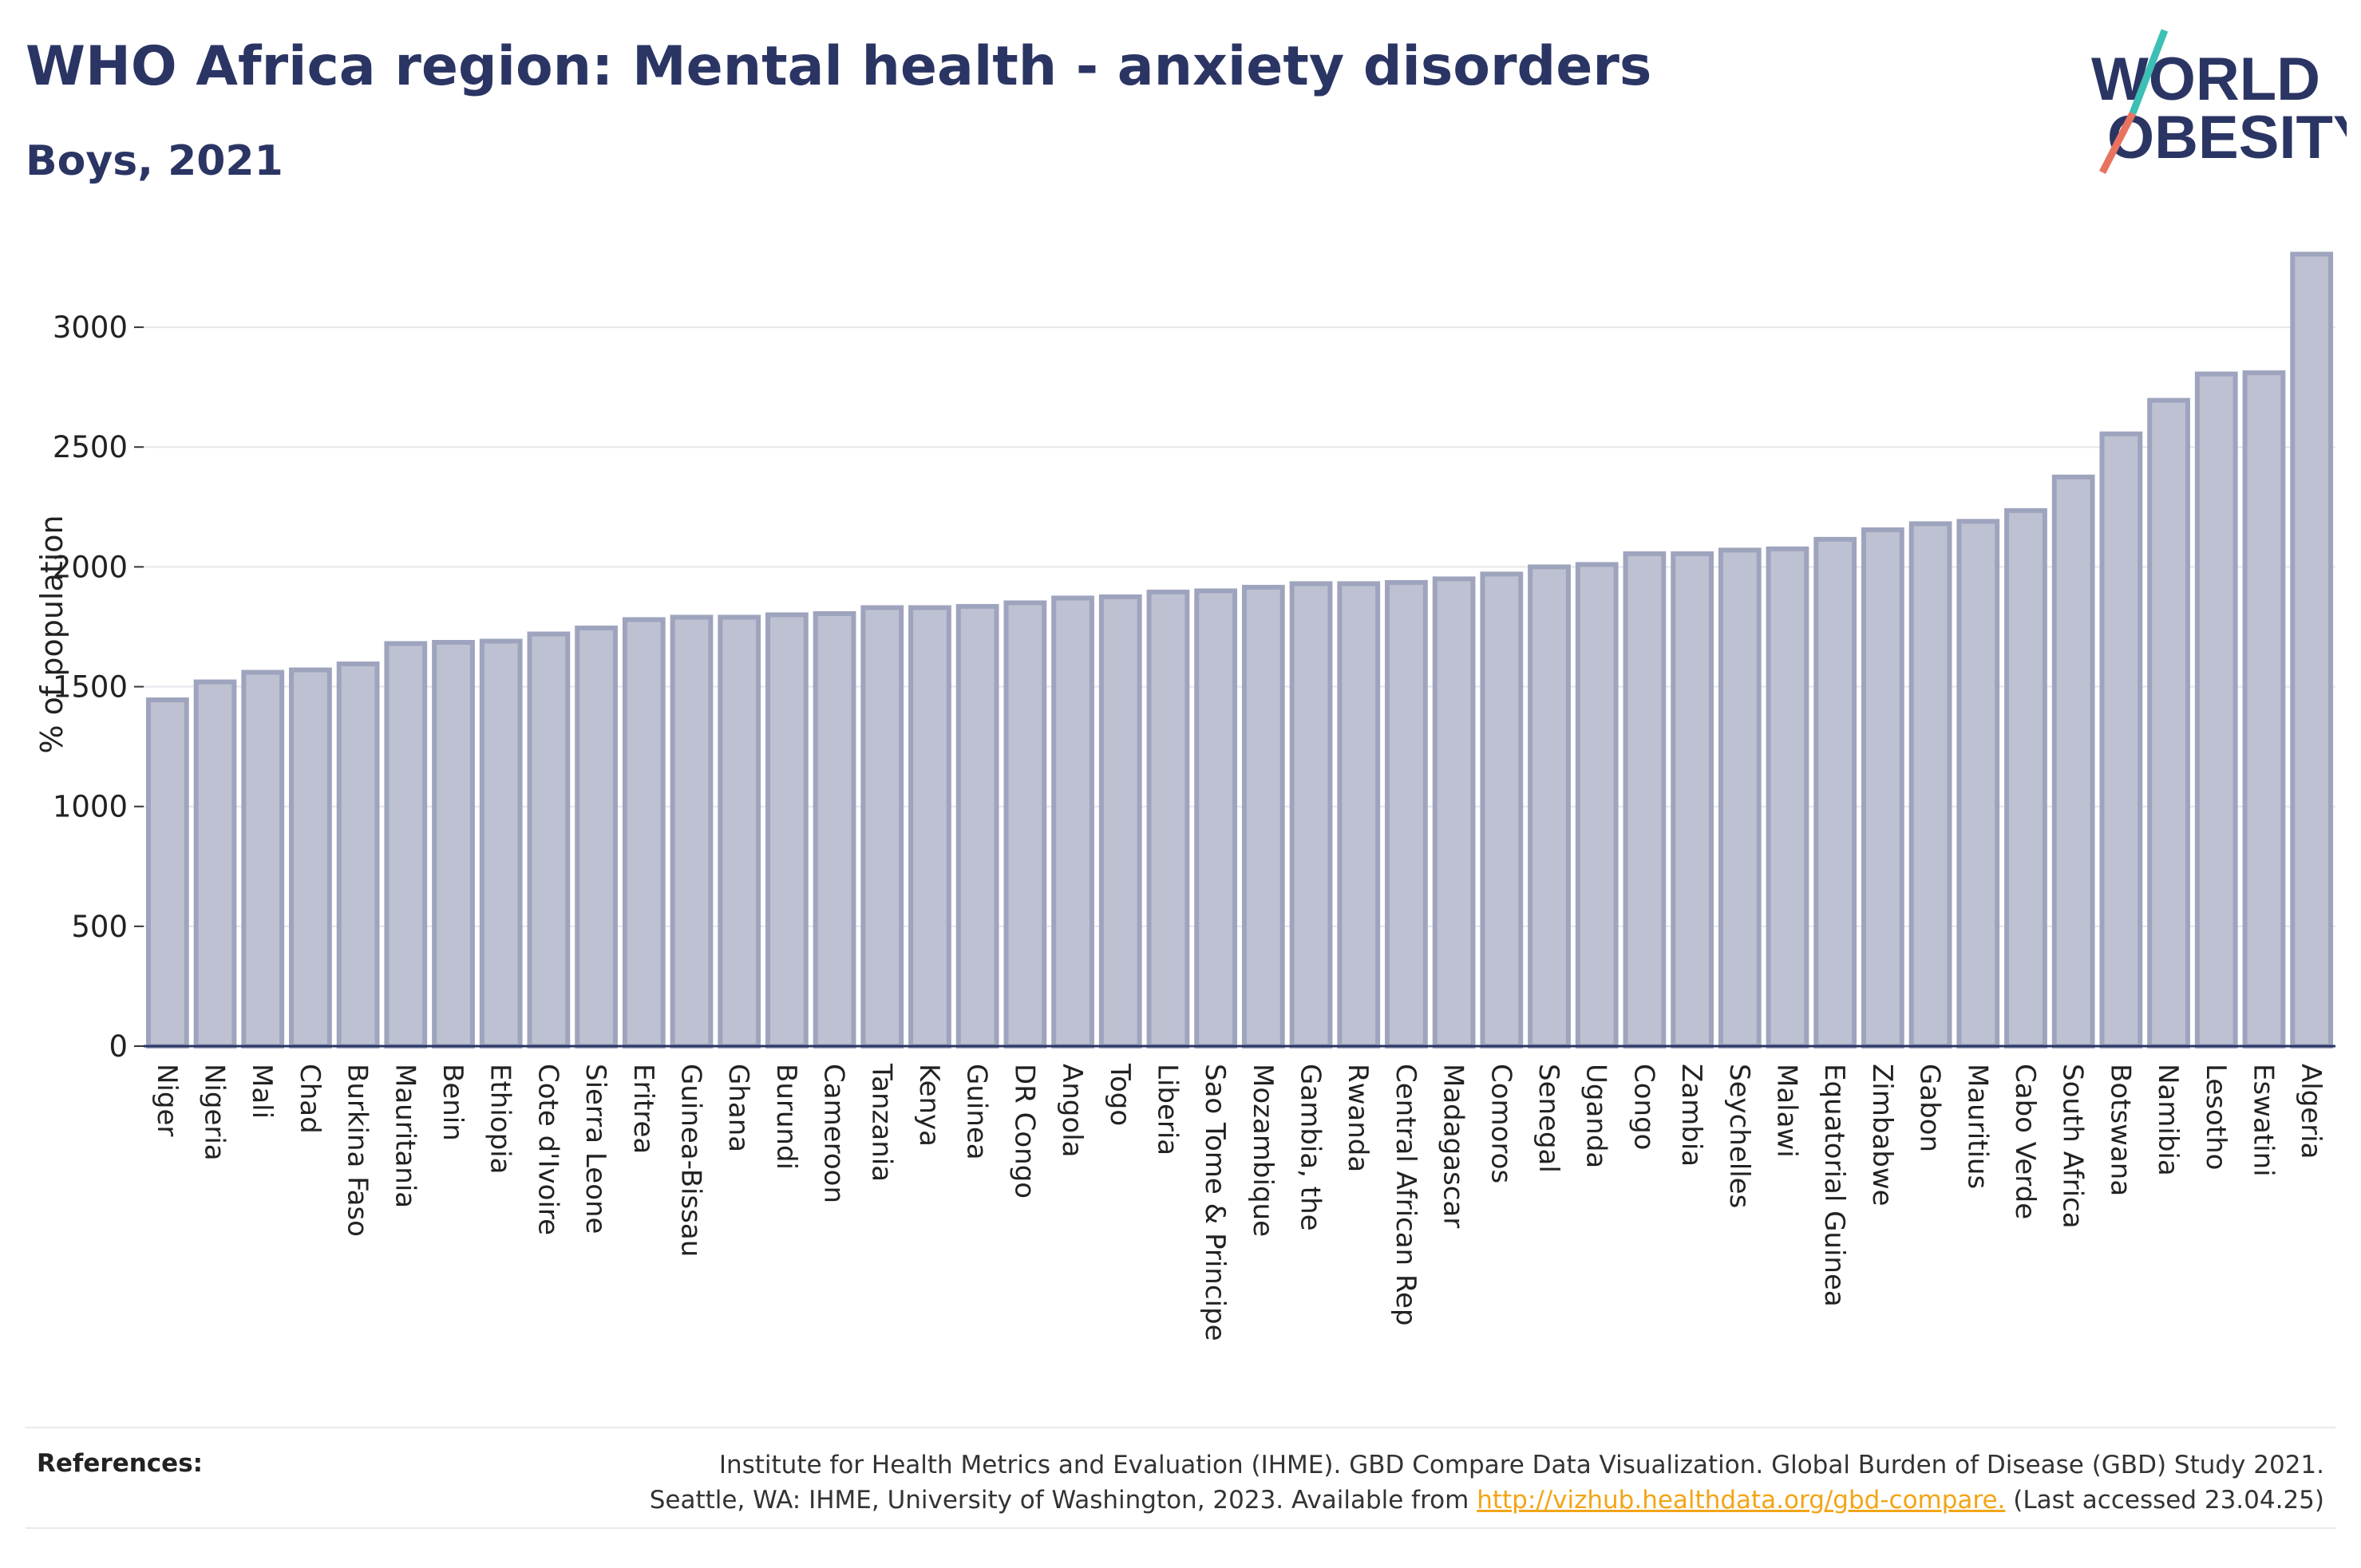  Describe the element at coordinates (1072, 822) in the screenshot. I see `bar-angola` at that location.